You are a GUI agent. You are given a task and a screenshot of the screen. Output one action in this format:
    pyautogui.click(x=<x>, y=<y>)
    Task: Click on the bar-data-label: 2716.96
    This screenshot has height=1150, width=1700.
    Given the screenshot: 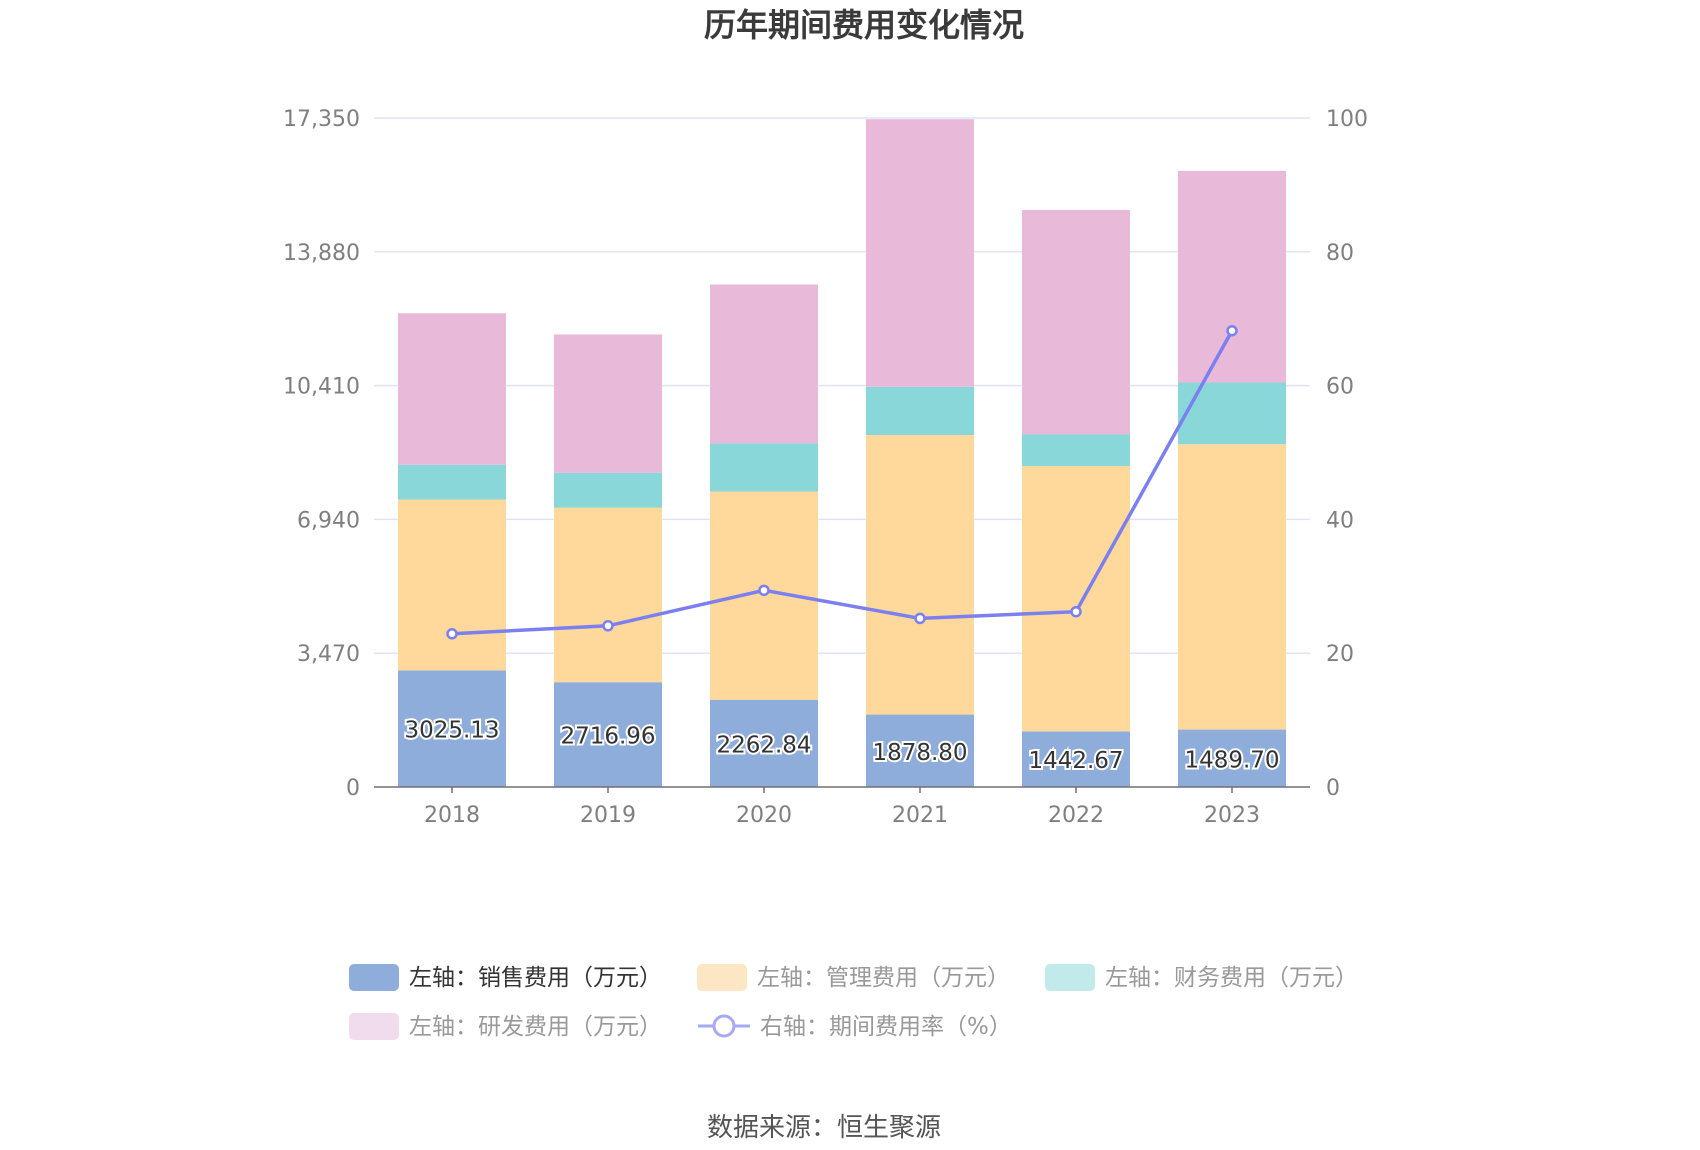 What is the action you would take?
    pyautogui.click(x=607, y=737)
    